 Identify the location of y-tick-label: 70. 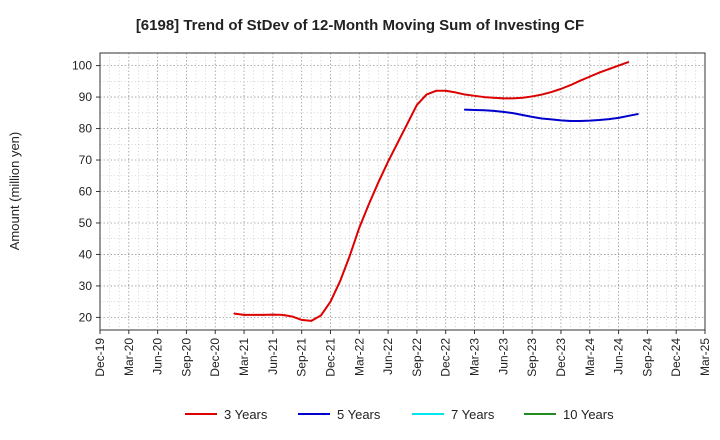
(86, 160).